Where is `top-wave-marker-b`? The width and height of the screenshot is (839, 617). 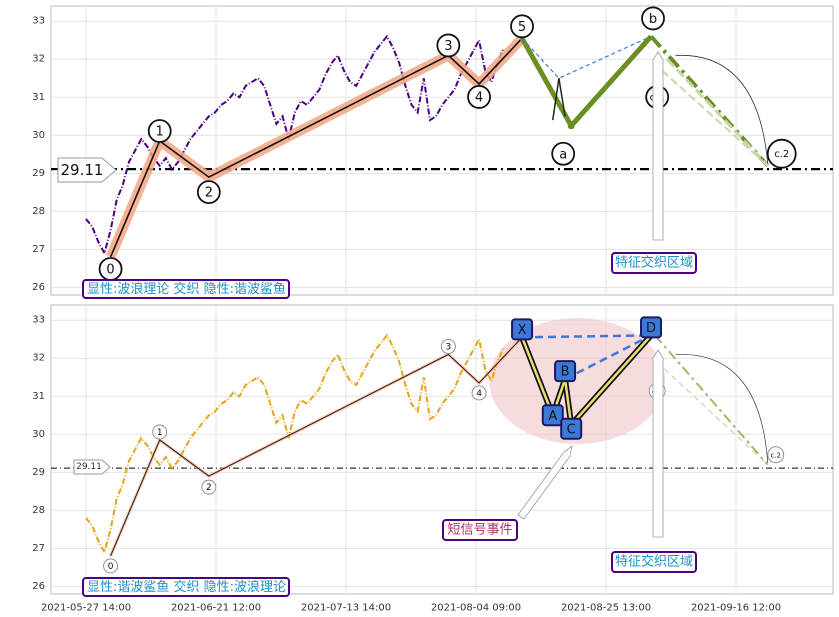
top-wave-marker-b is located at coordinates (653, 18).